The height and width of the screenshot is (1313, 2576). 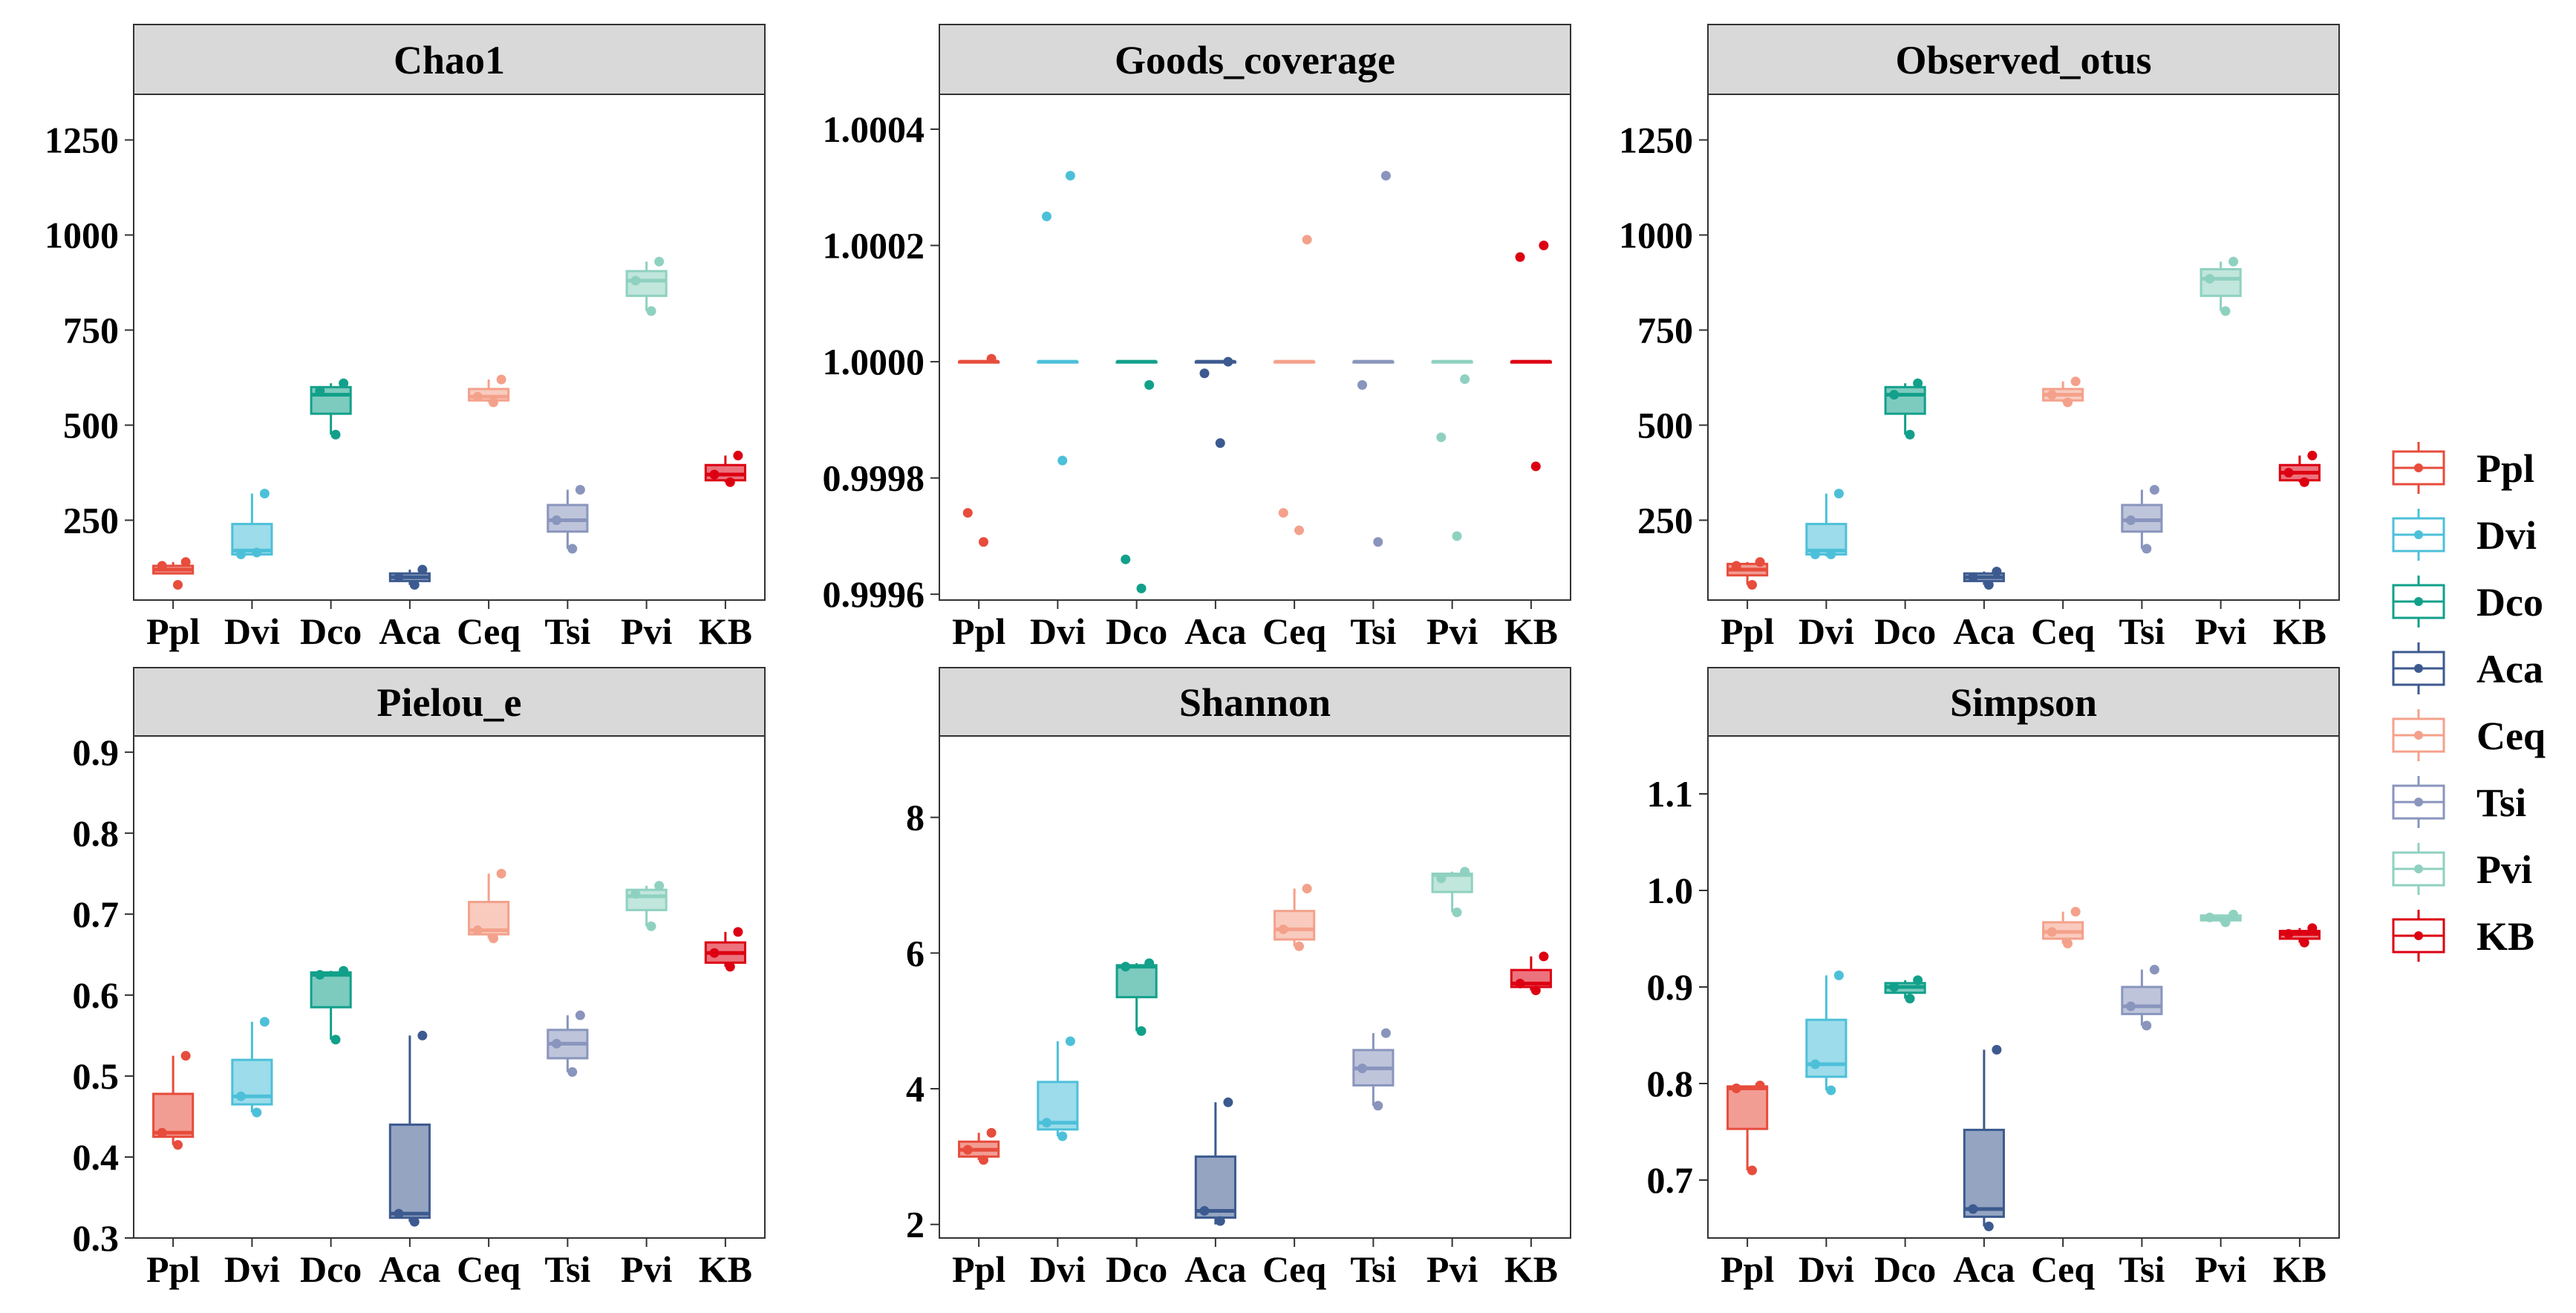 What do you see at coordinates (2504, 869) in the screenshot?
I see `legend-label: Pvi` at bounding box center [2504, 869].